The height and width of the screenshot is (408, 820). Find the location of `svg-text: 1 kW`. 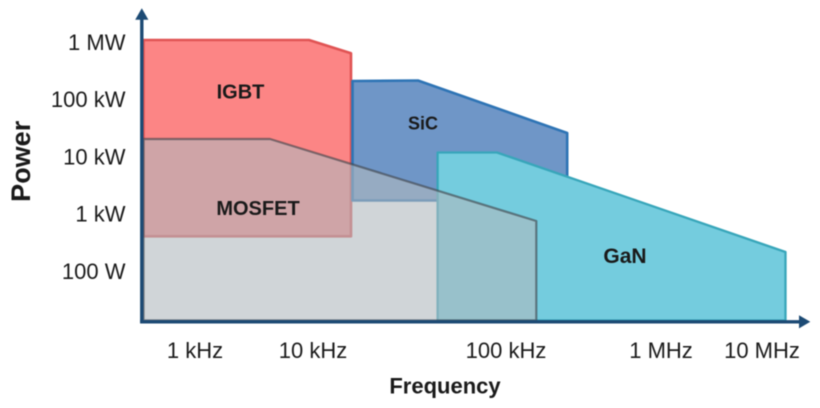

svg-text: 1 kW is located at coordinates (100, 214).